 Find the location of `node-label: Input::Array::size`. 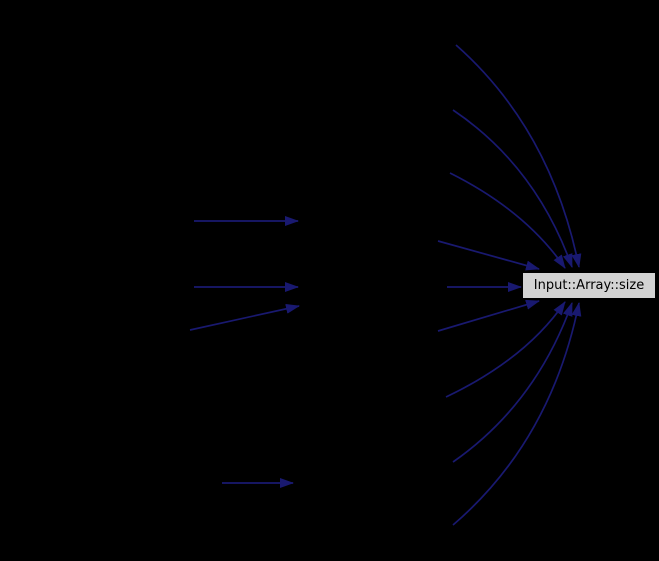

node-label: Input::Array::size is located at coordinates (589, 285).